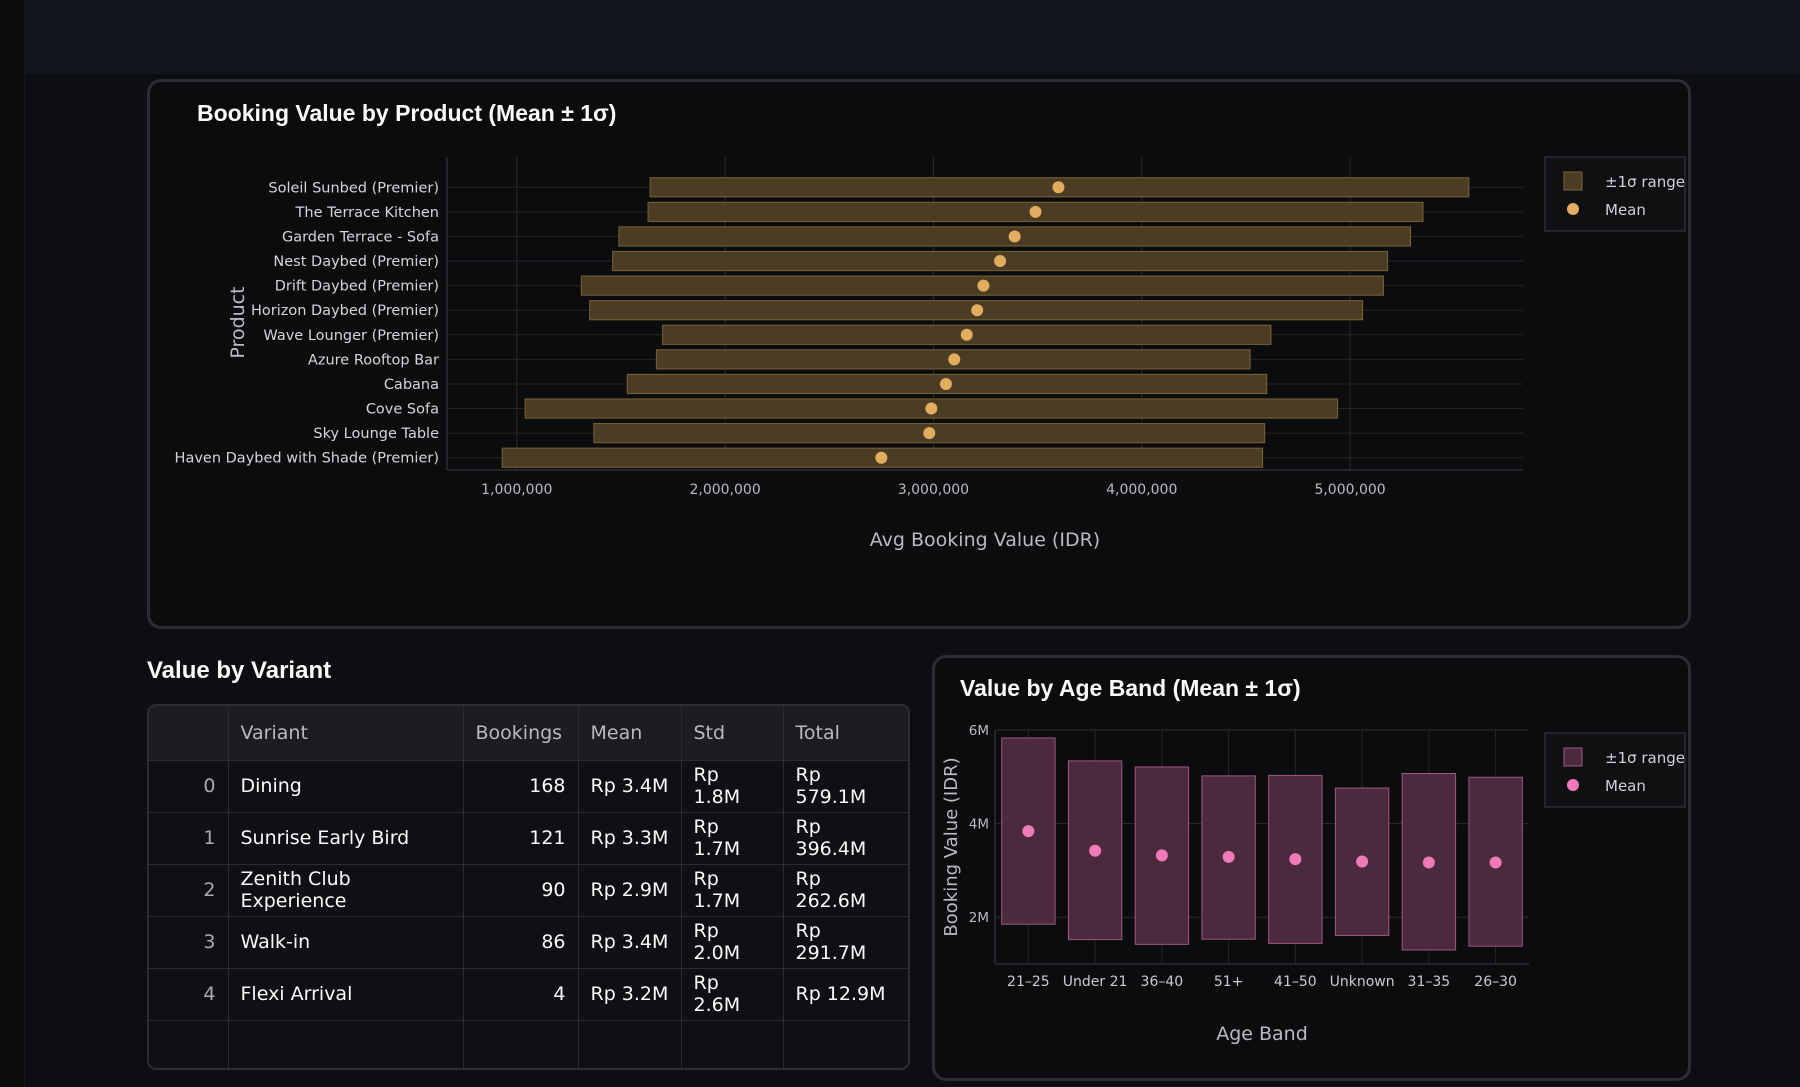  I want to click on product-chart-title: Booking Value by Product (Mean ± 1σ), so click(407, 113).